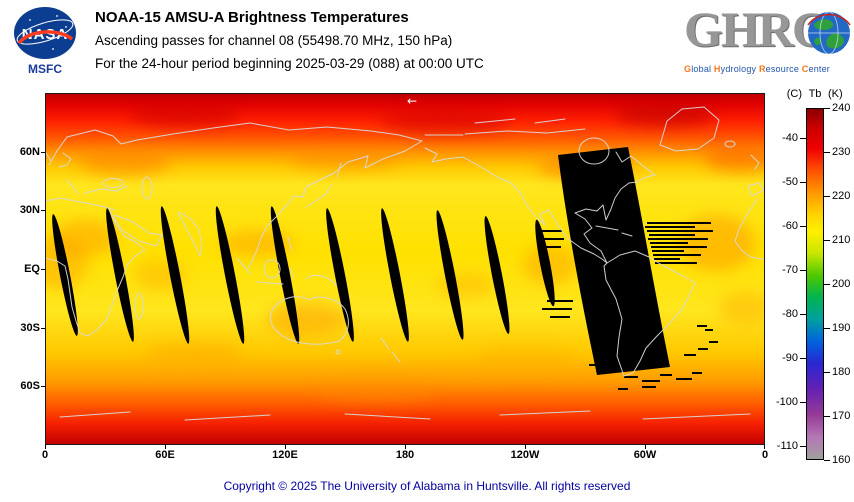 This screenshot has width=854, height=502. Describe the element at coordinates (841, 460) in the screenshot. I see `colorbar-k-label: 160` at that location.